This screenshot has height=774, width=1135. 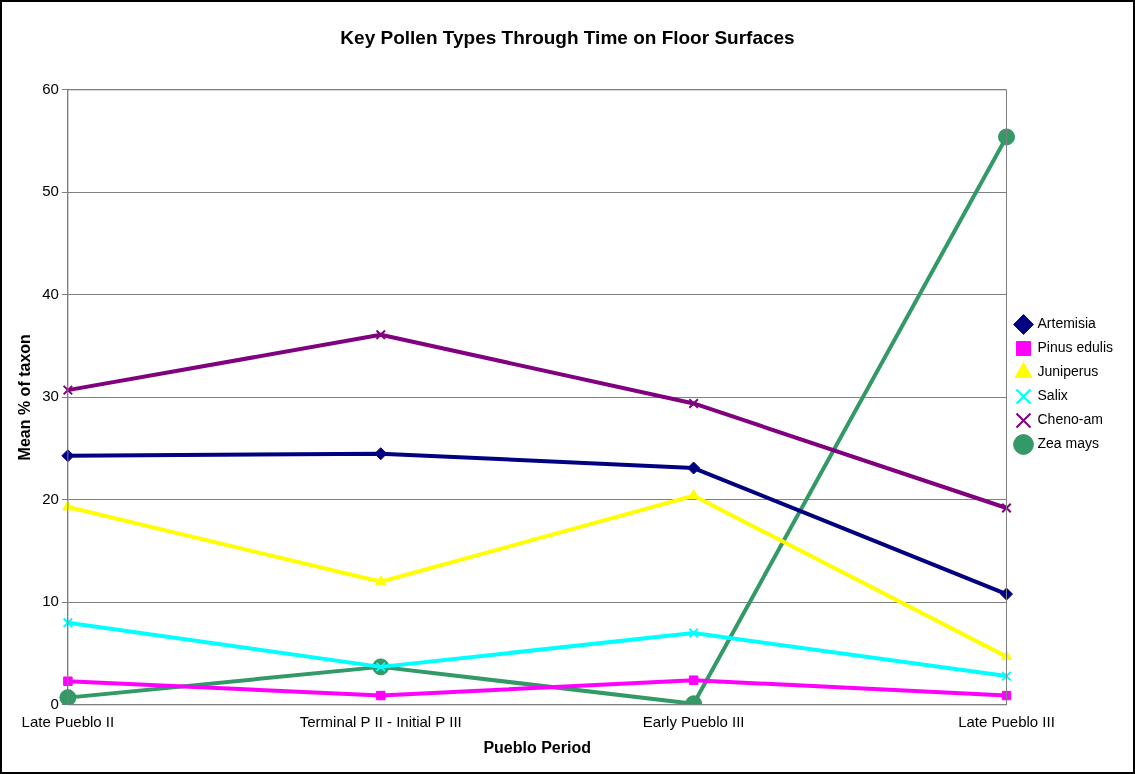 What do you see at coordinates (50, 88) in the screenshot?
I see `y-tick-label: 60` at bounding box center [50, 88].